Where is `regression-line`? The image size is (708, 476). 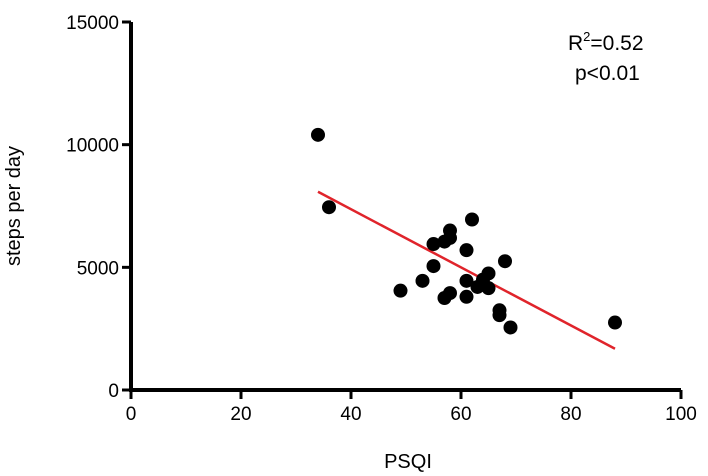 regression-line is located at coordinates (466, 270).